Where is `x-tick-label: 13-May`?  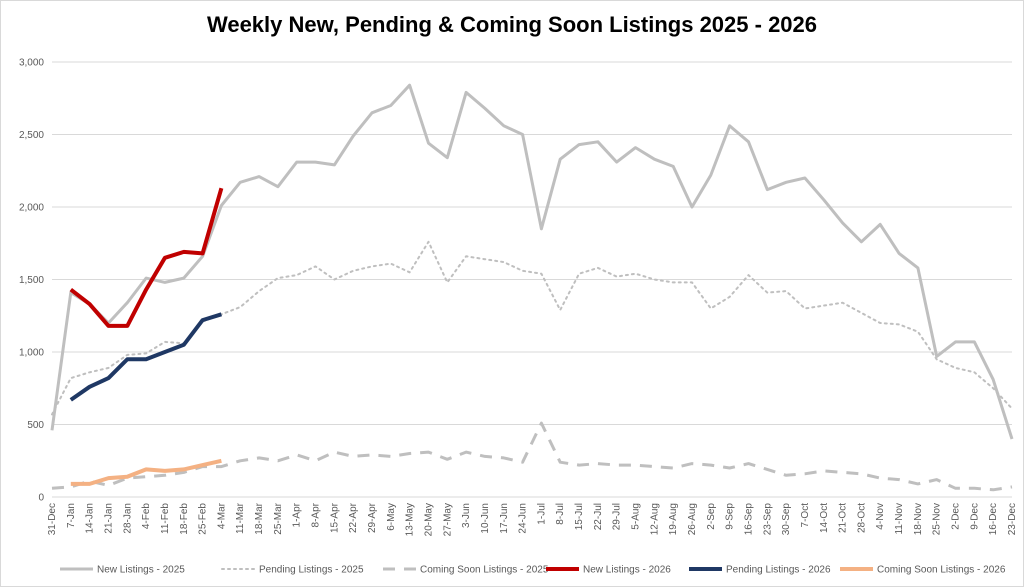 x-tick-label: 13-May is located at coordinates (410, 519).